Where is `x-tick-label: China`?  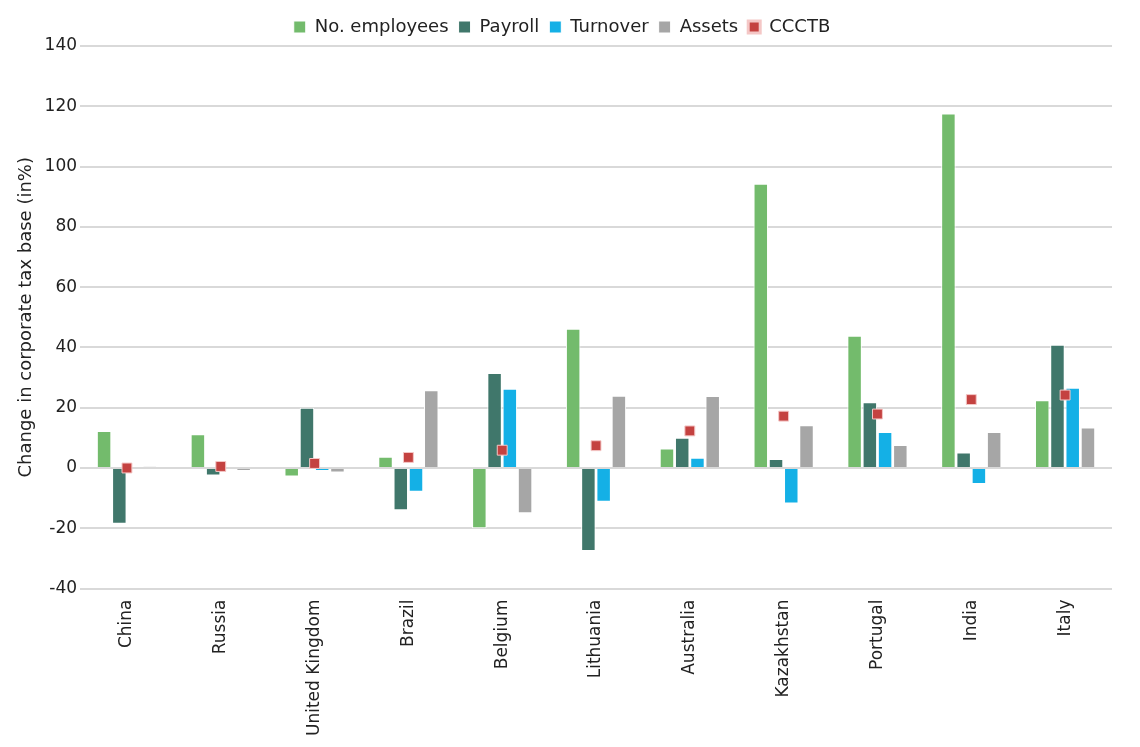
x-tick-label: China is located at coordinates (125, 624).